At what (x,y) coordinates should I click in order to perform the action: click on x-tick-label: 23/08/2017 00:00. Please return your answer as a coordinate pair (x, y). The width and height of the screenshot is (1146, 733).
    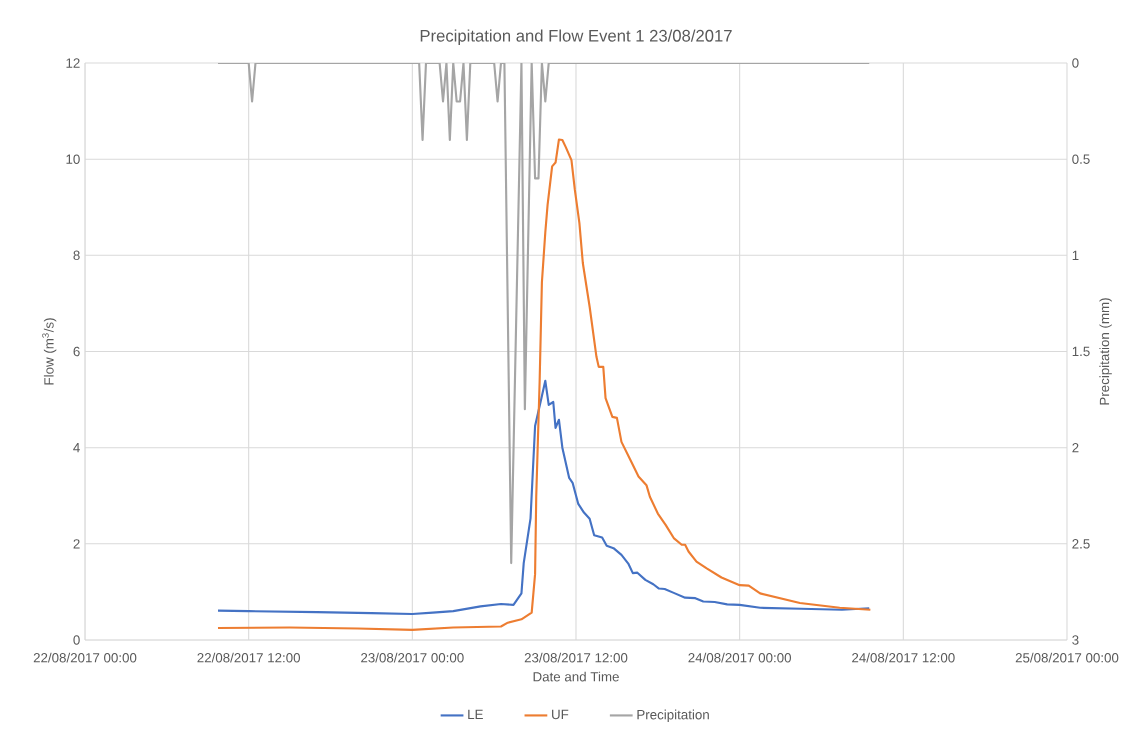
    Looking at the image, I should click on (412, 657).